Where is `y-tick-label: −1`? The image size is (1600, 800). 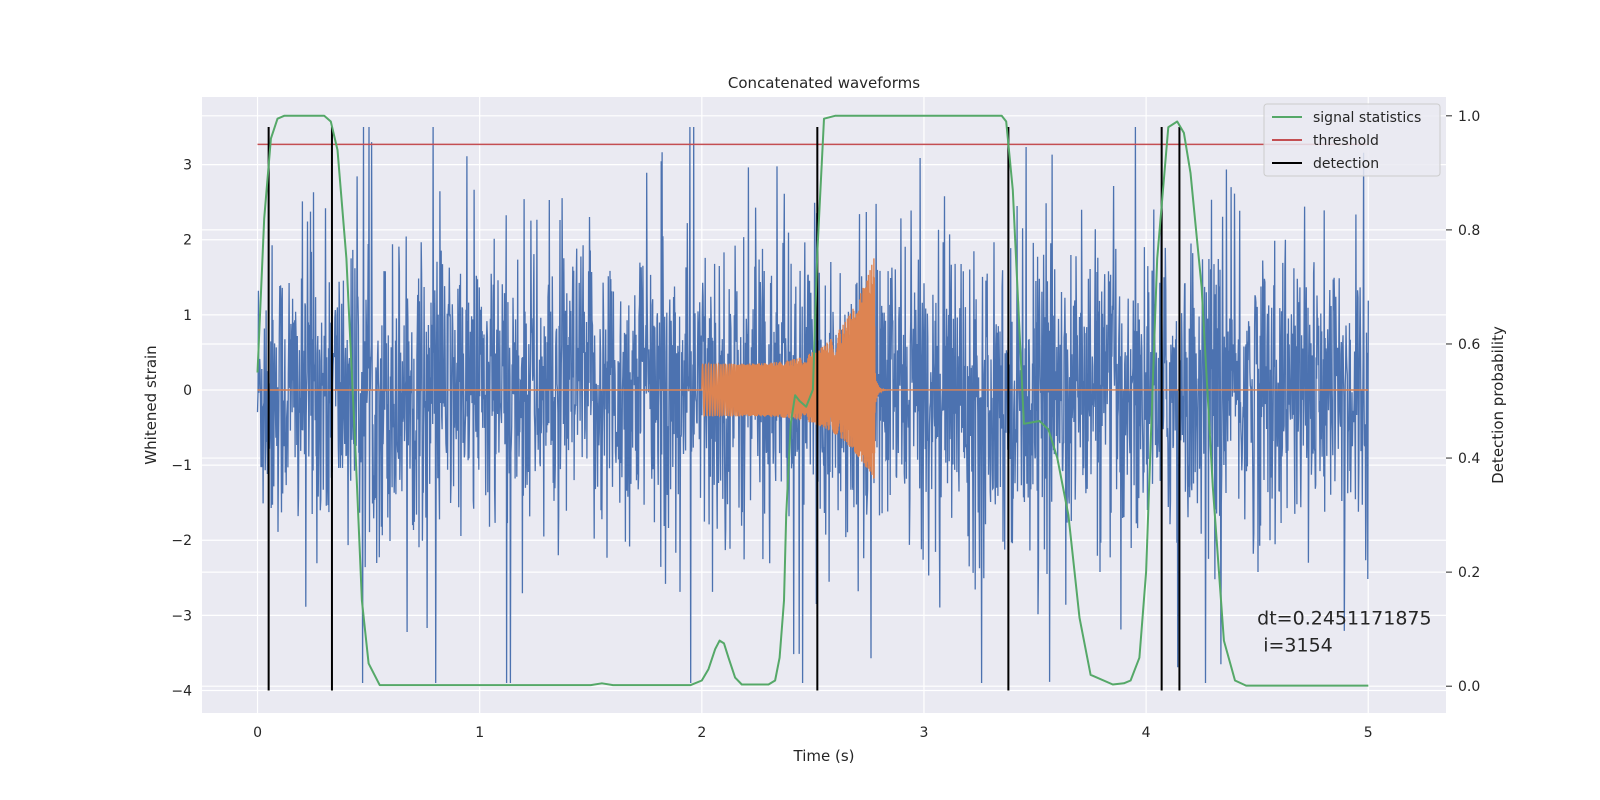
y-tick-label: −1 is located at coordinates (181, 466).